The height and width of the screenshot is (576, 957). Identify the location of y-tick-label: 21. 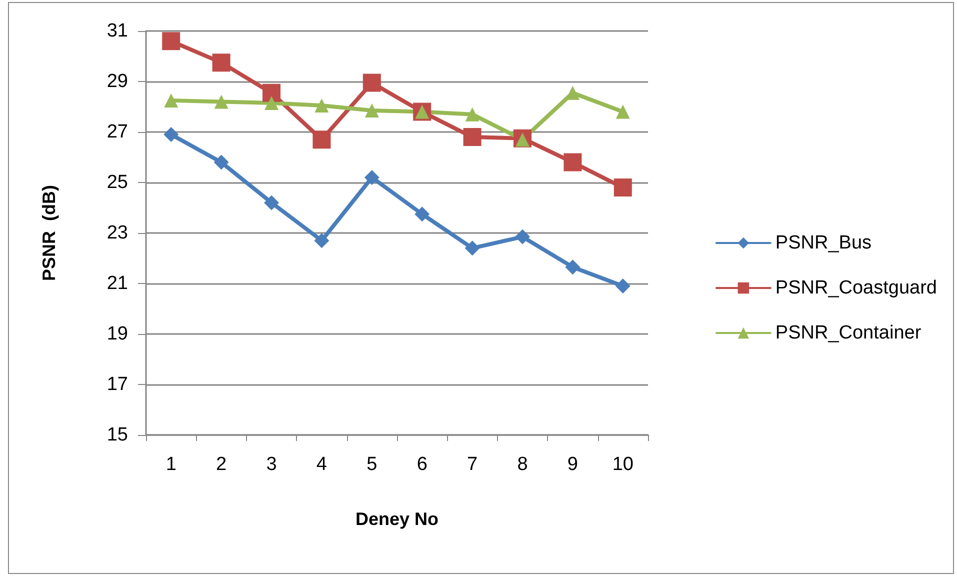
(117, 283).